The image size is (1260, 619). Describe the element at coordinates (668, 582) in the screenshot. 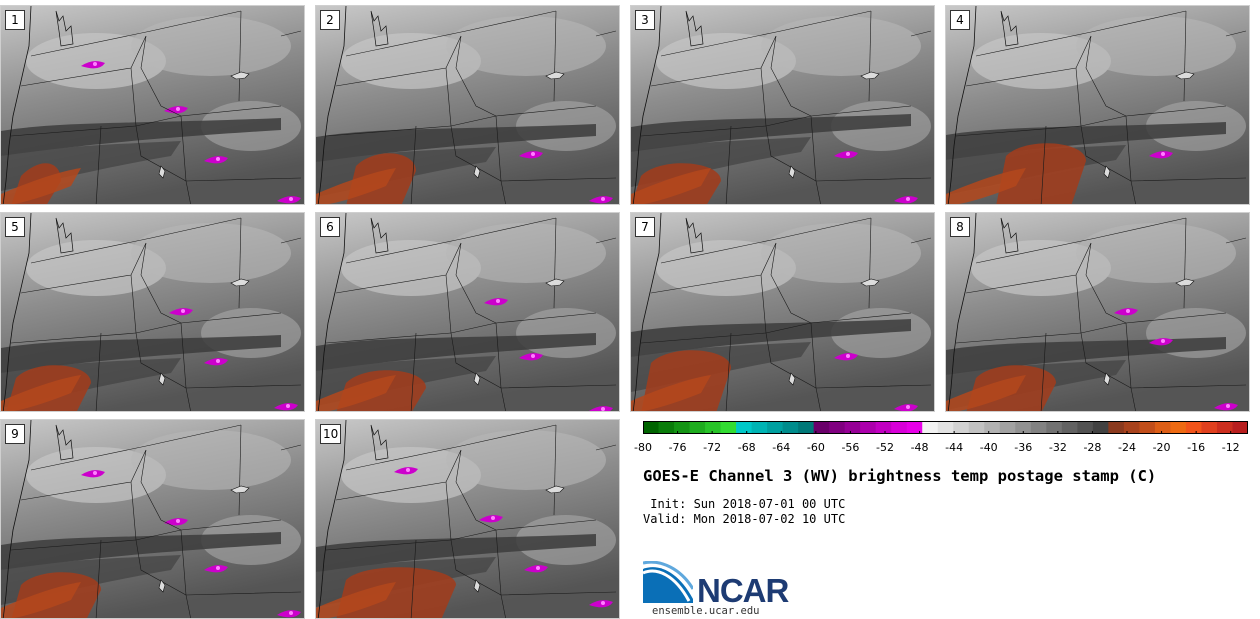

I see `ncar-logo-icon` at that location.